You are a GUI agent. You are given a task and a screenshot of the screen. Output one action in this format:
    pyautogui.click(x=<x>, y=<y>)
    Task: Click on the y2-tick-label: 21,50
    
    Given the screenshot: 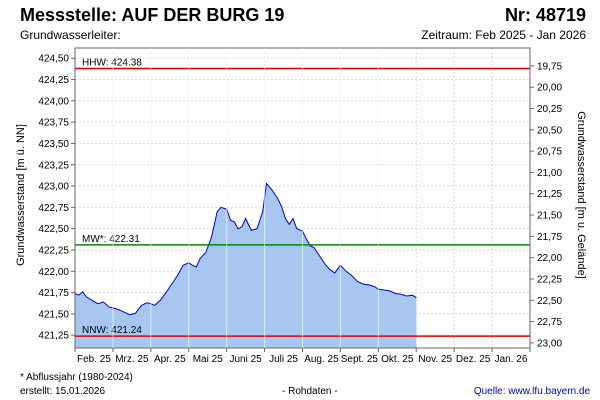 What is the action you would take?
    pyautogui.click(x=549, y=216)
    